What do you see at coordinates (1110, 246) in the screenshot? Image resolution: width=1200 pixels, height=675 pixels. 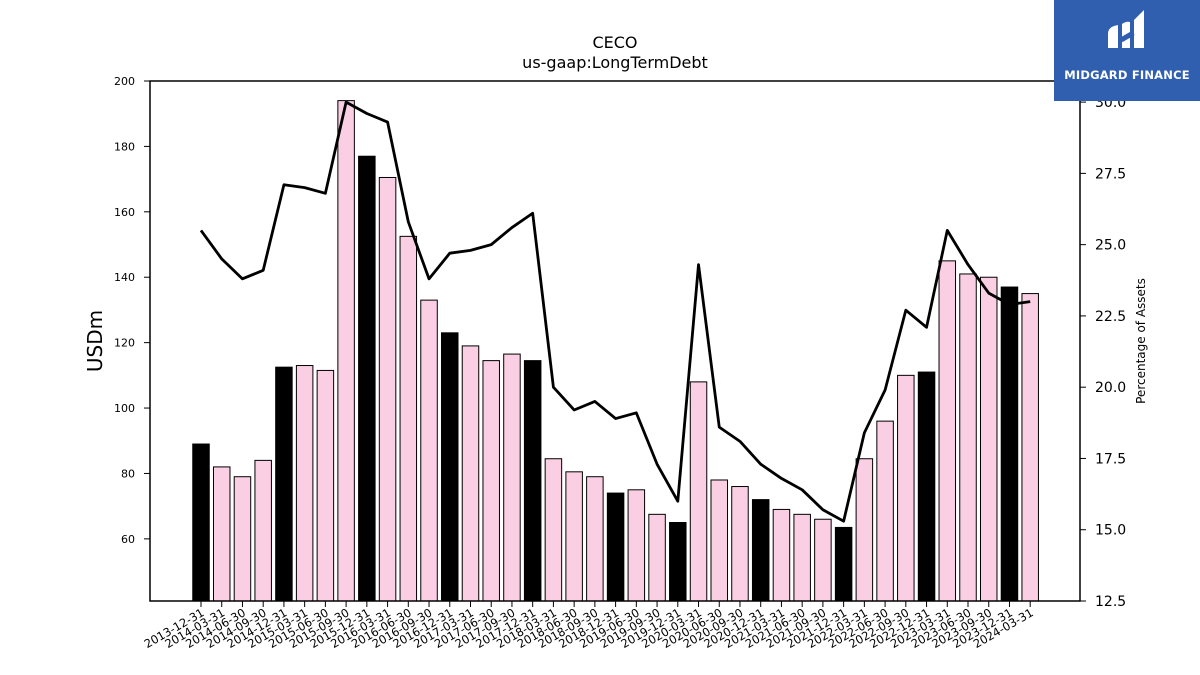 I see `y2-tick-label: 25.0` at bounding box center [1110, 246].